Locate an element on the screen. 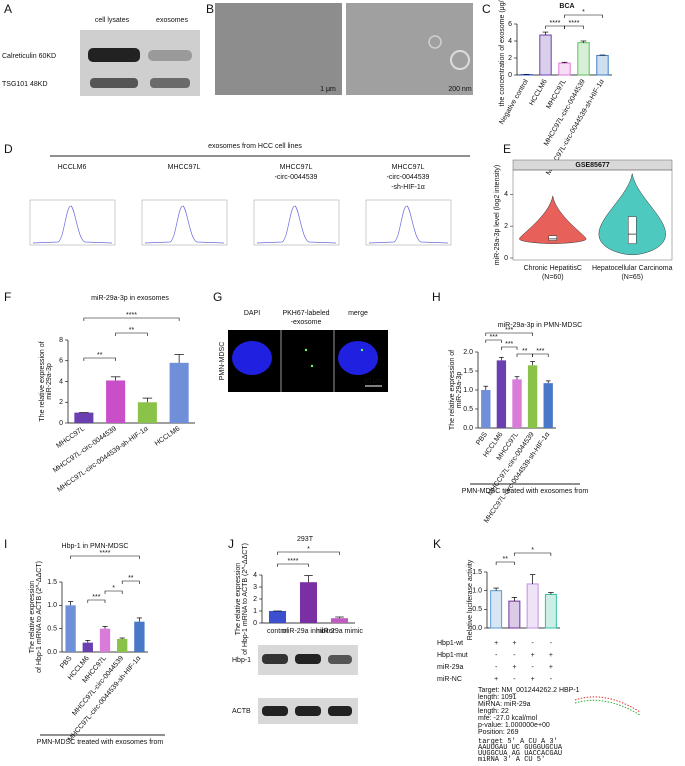 The width and height of the screenshot is (685, 766). target-info: length: 22 is located at coordinates (493, 711).